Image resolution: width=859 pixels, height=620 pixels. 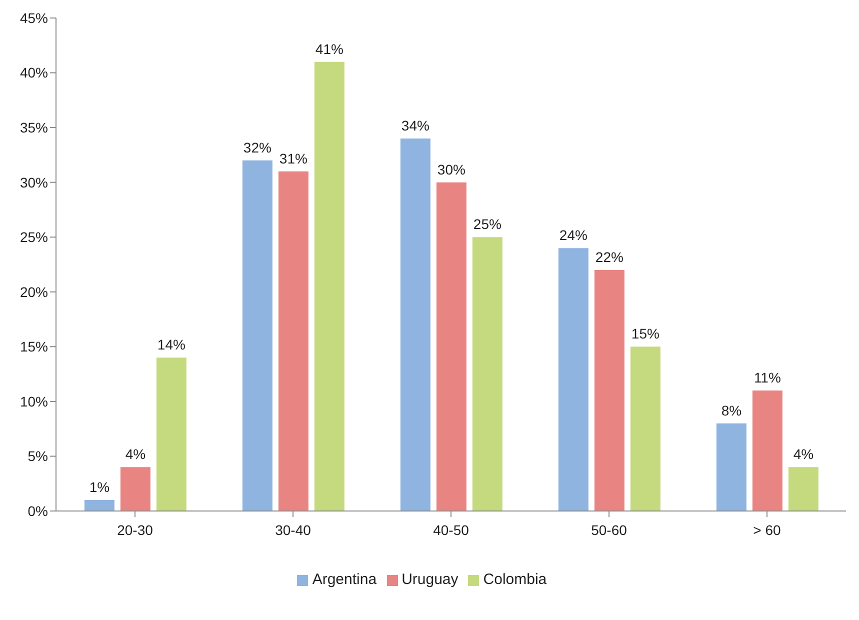 I want to click on y-tick-label: 10%, so click(x=34, y=401).